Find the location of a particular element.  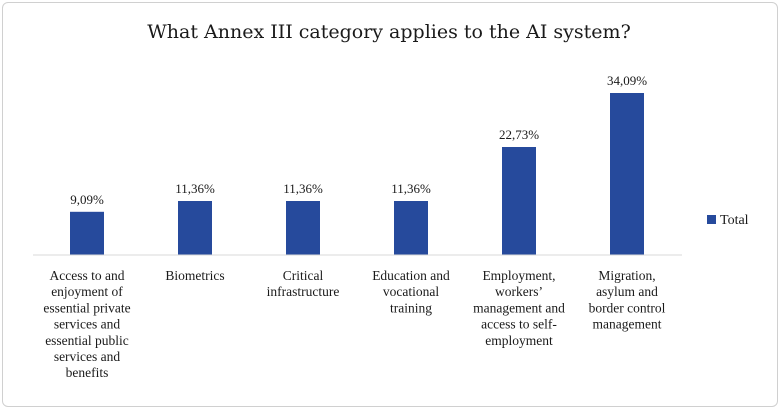

legend: Total is located at coordinates (728, 220).